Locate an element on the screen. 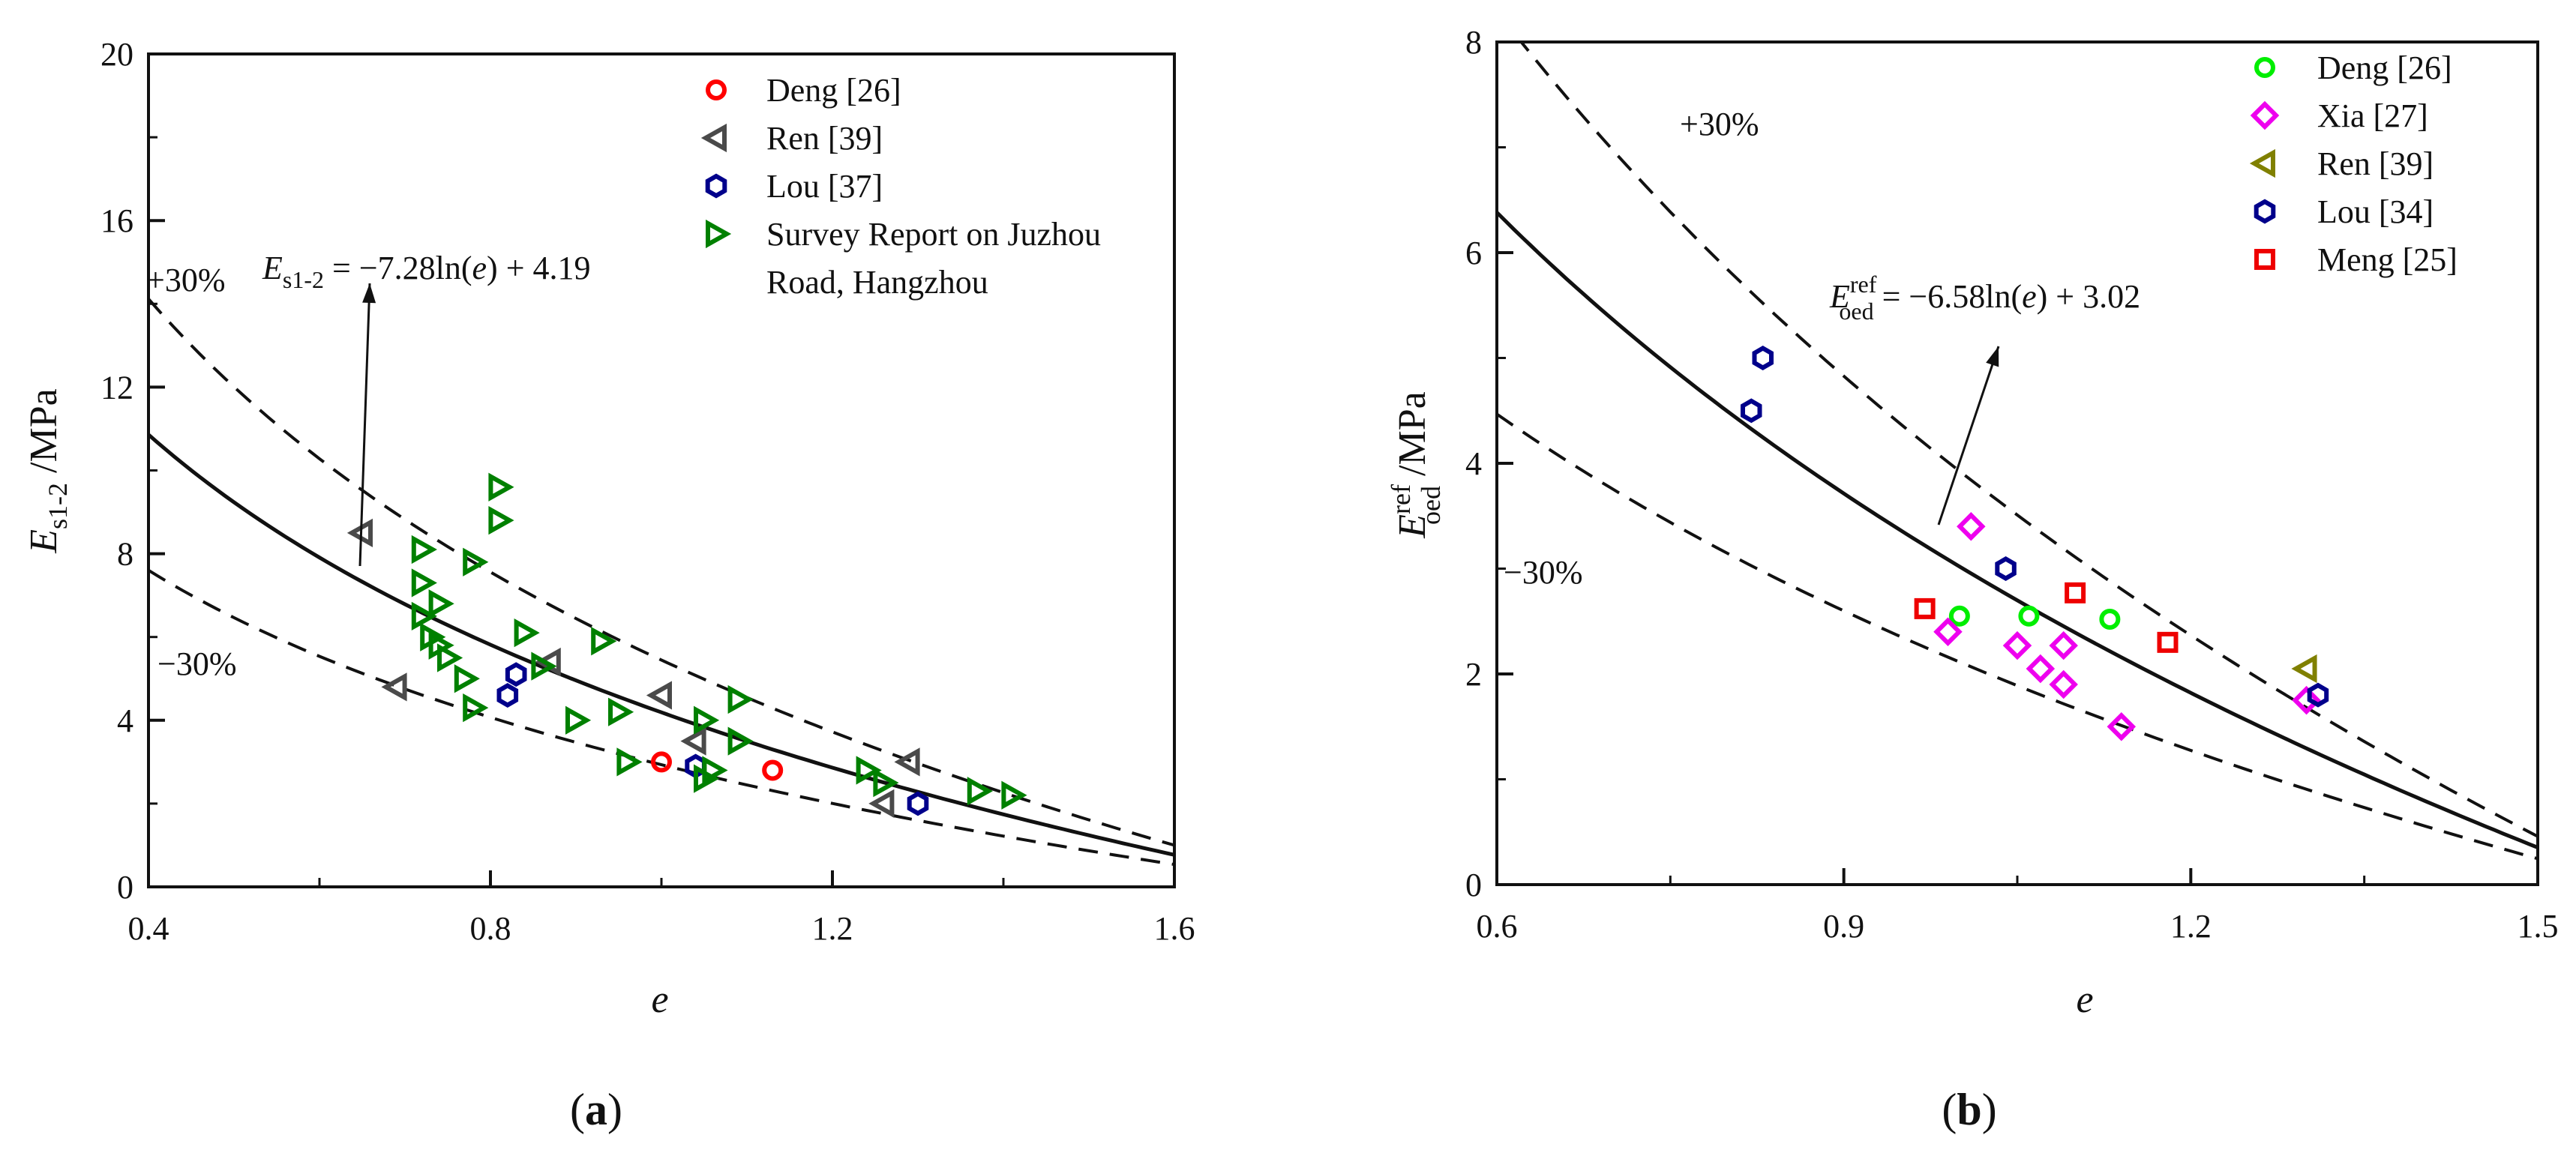  x-tick-label: 0.9 is located at coordinates (1844, 927).